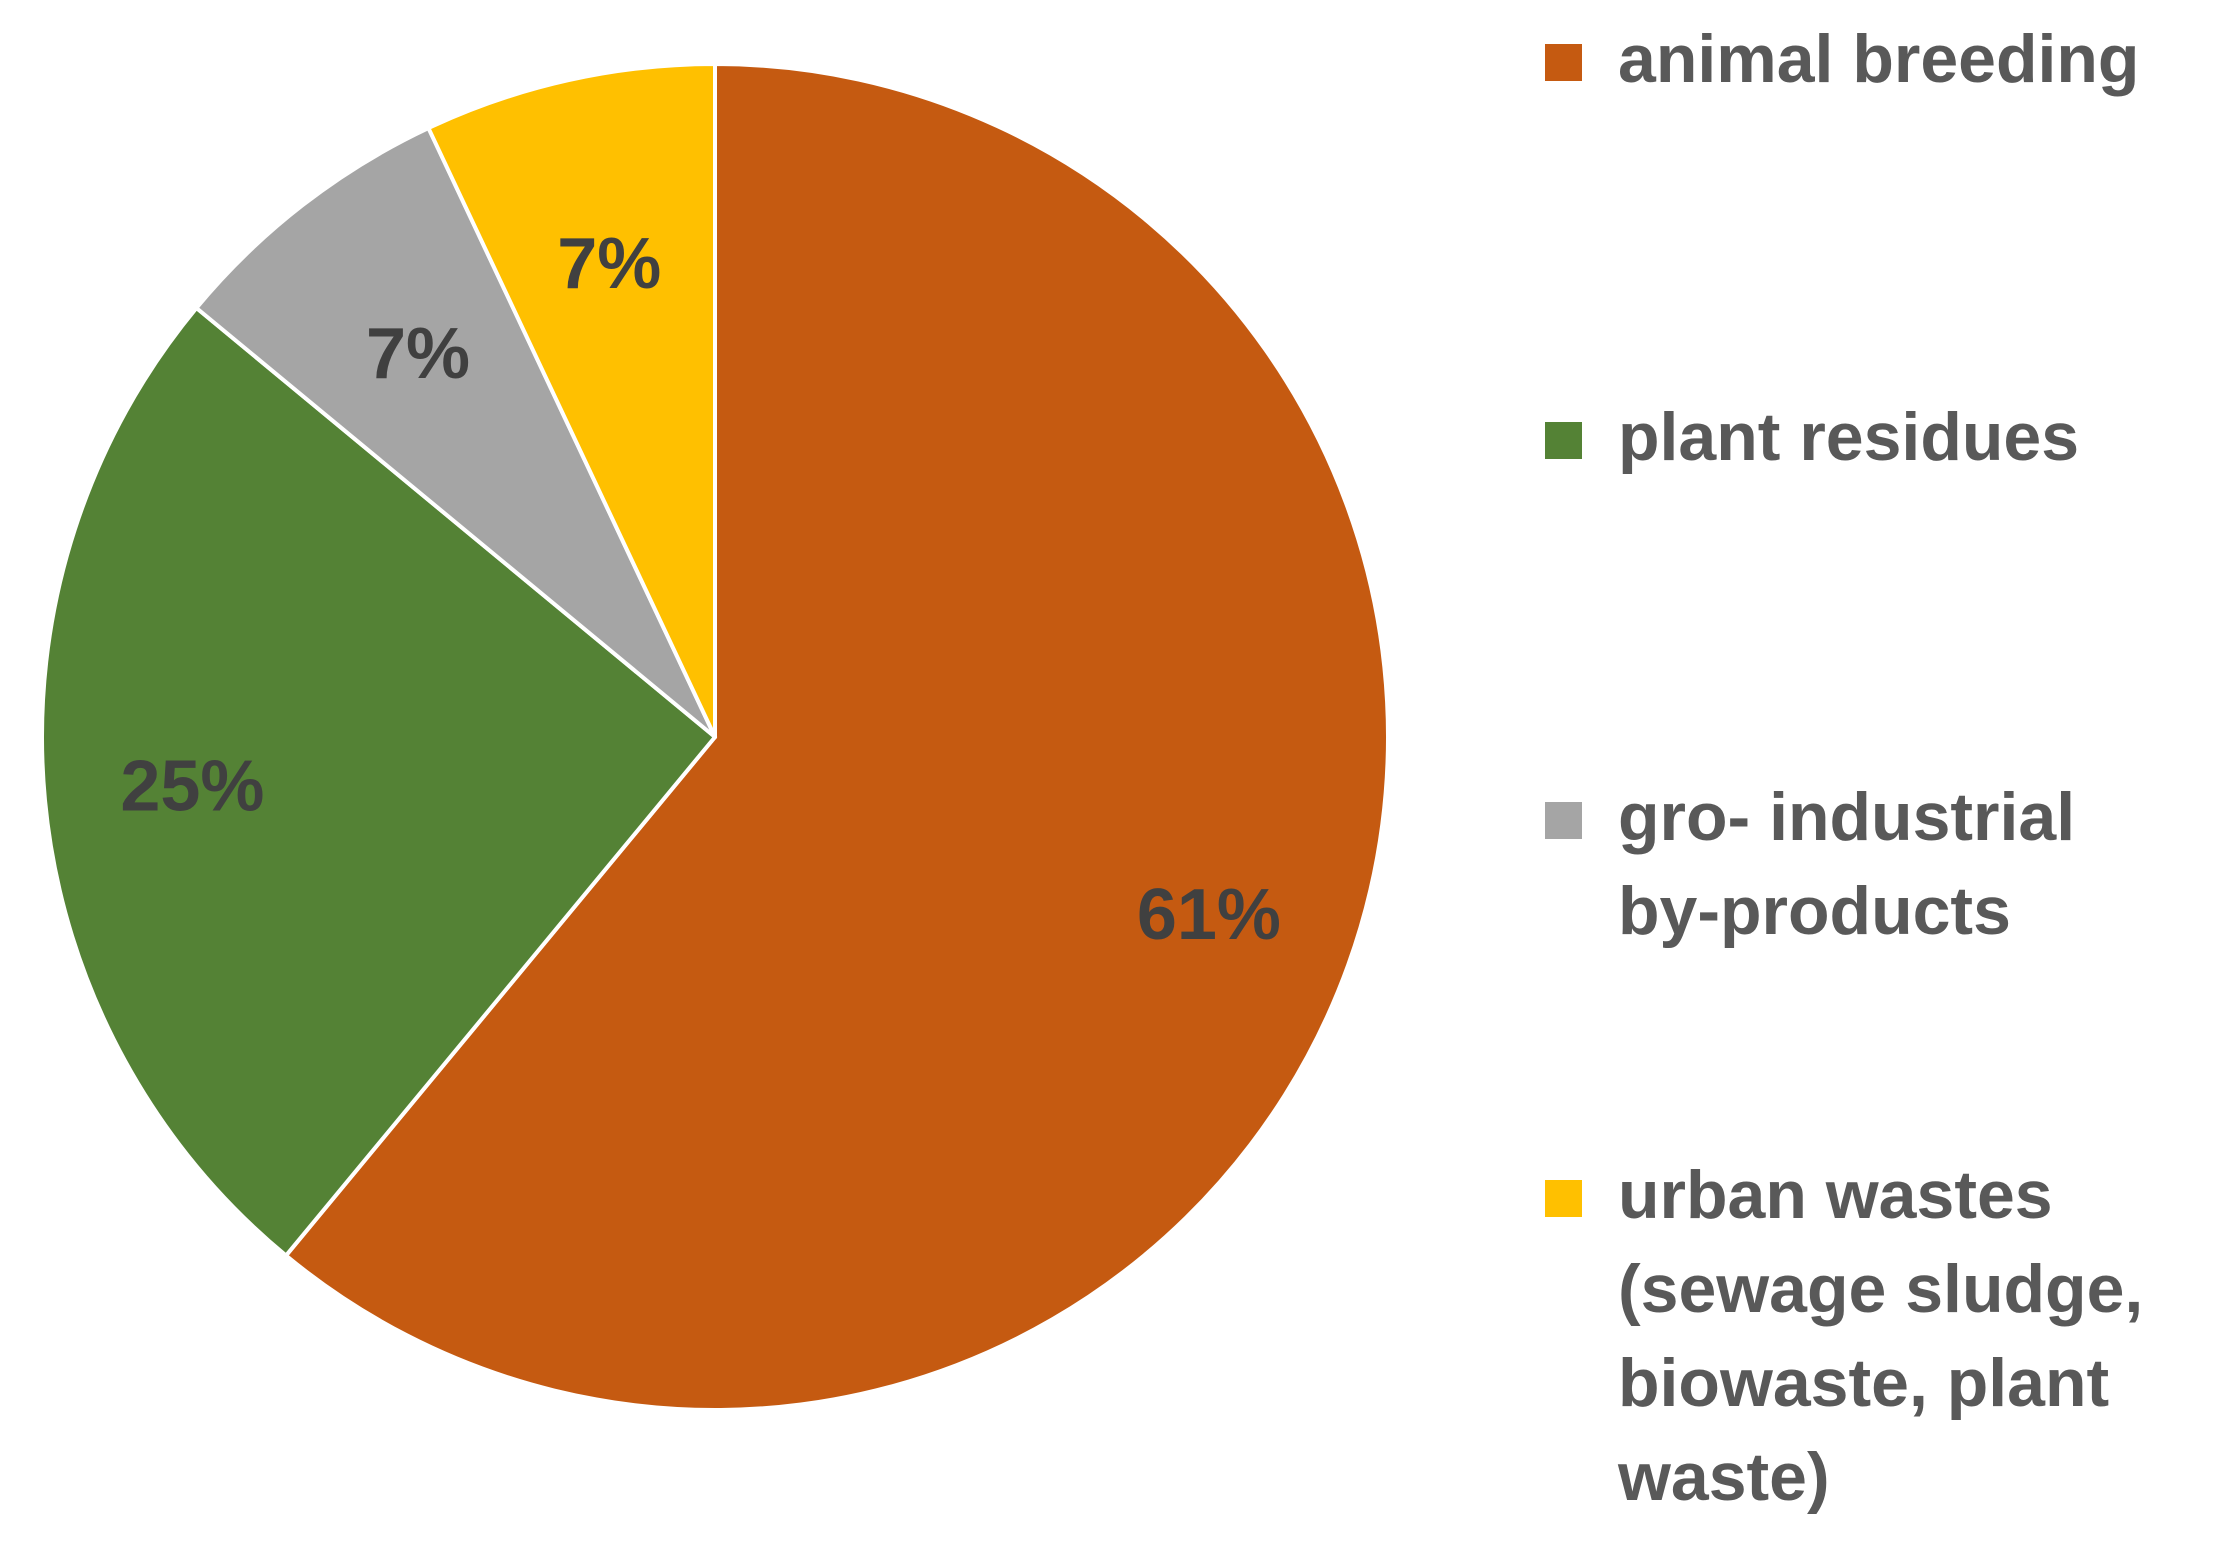  I want to click on legend-item-animal-breeding: animal breeding, so click(1890, 59).